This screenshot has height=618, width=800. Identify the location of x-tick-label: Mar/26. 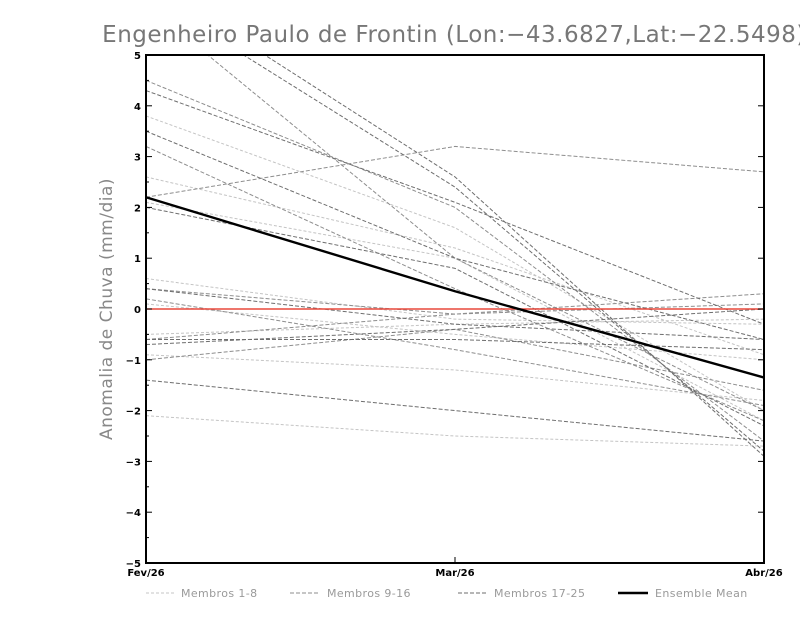
(454, 573).